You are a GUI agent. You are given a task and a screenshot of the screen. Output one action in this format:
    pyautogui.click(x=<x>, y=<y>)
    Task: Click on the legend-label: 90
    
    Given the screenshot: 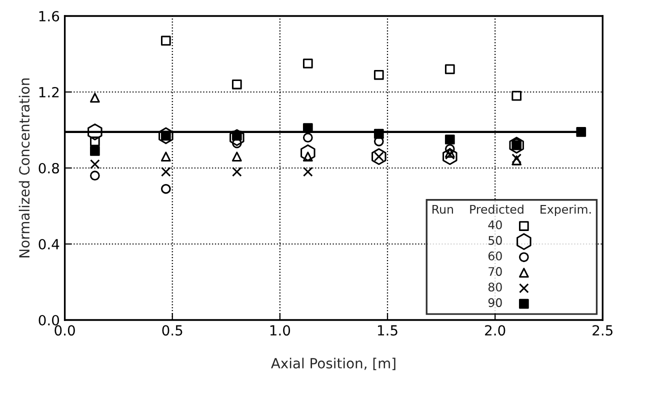 What is the action you would take?
    pyautogui.click(x=495, y=303)
    